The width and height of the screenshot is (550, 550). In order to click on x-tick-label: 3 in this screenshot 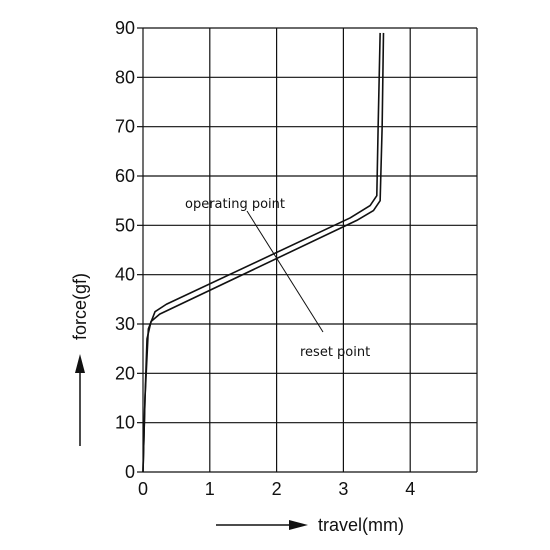, I will do `click(343, 489)`.